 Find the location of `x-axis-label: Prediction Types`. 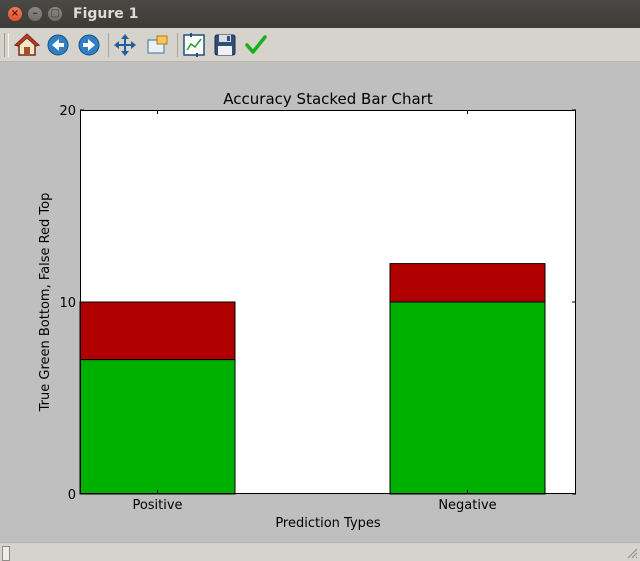

x-axis-label: Prediction Types is located at coordinates (328, 523).